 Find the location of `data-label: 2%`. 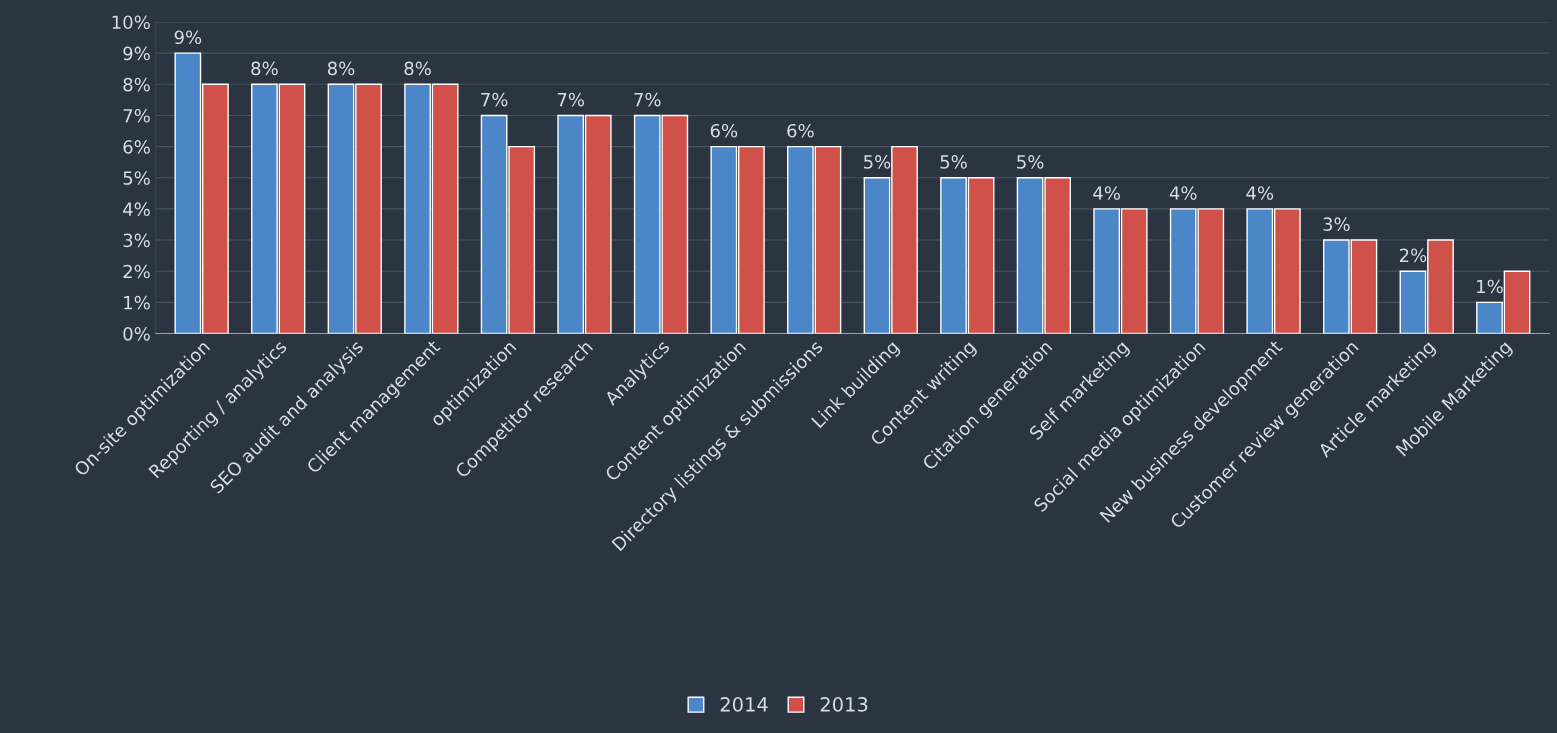

data-label: 2% is located at coordinates (1413, 255).